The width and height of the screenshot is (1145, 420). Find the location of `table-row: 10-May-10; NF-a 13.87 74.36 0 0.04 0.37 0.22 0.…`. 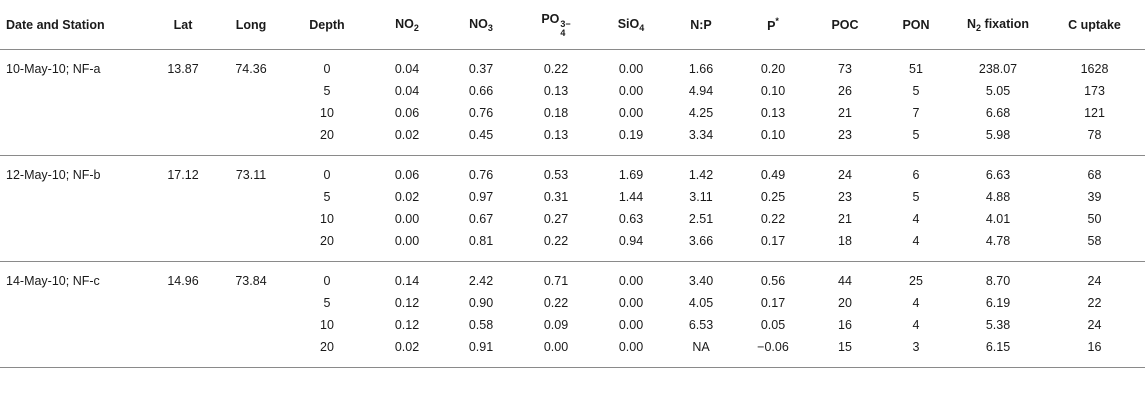

table-row: 10-May-10; NF-a 13.87 74.36 0 0.04 0.37 0.22 0.… is located at coordinates (572, 65).